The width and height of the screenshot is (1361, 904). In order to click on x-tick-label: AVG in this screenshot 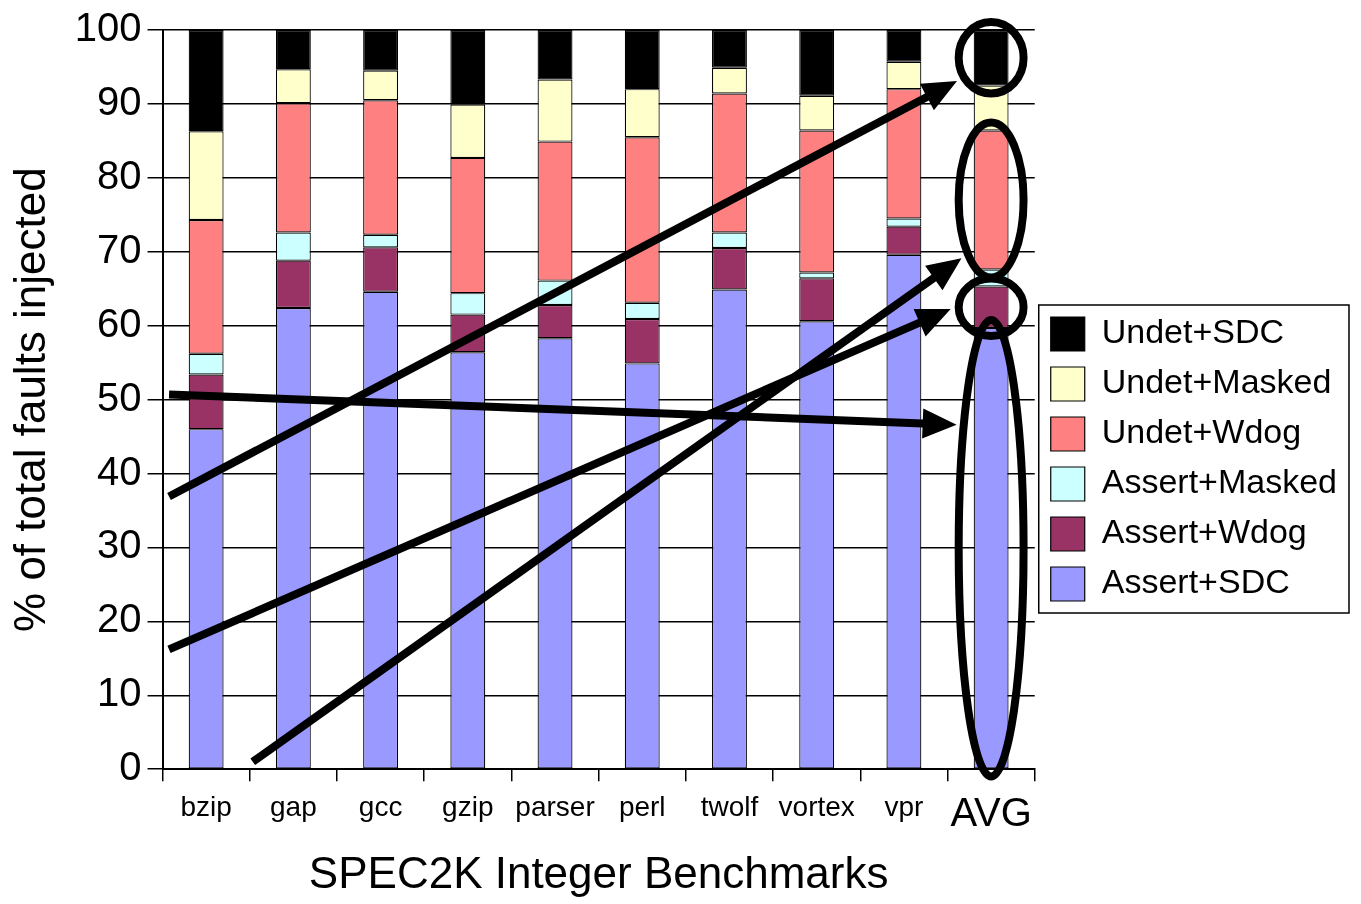, I will do `click(991, 812)`.